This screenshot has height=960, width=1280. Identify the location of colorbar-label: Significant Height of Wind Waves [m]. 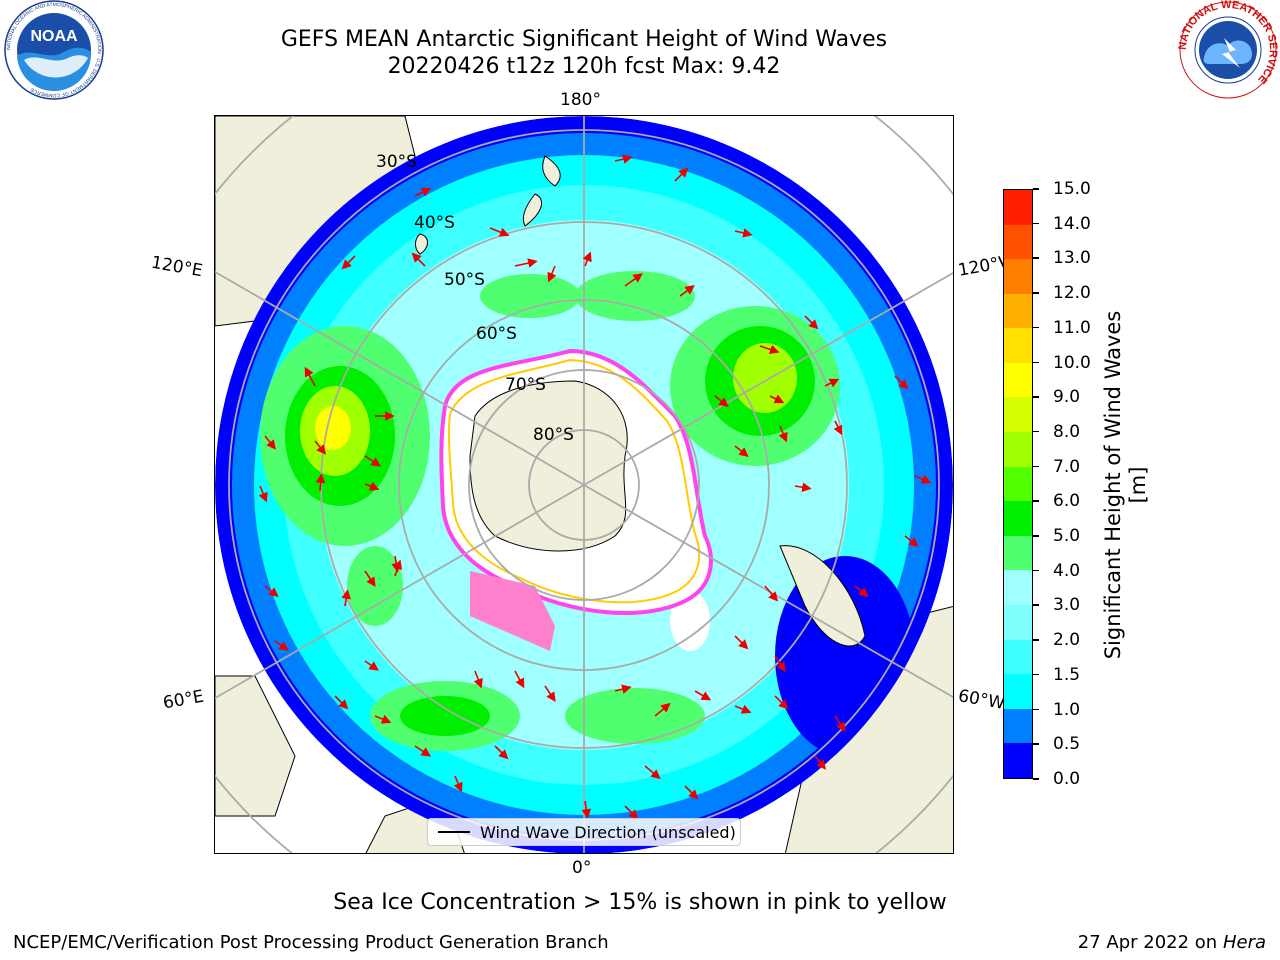
(1125, 485).